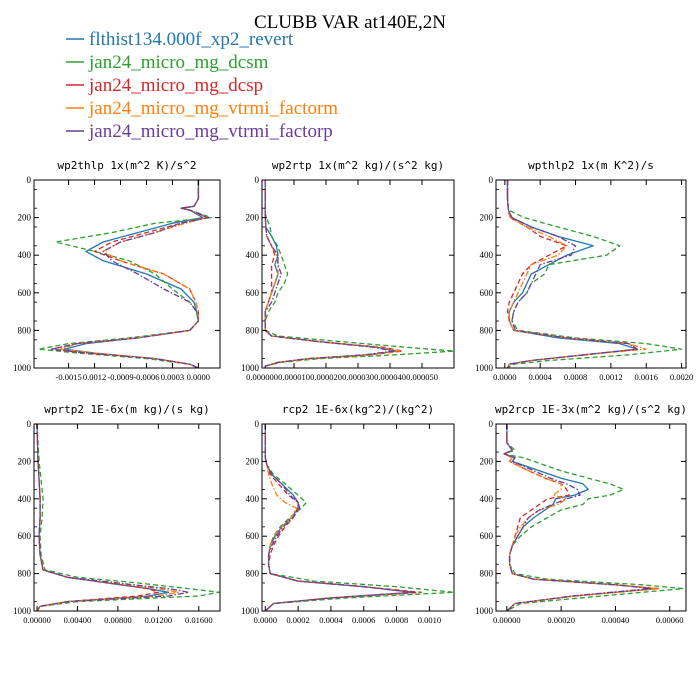 The height and width of the screenshot is (700, 700). Describe the element at coordinates (146, 377) in the screenshot. I see `x-tick-label: -0.0006` at that location.